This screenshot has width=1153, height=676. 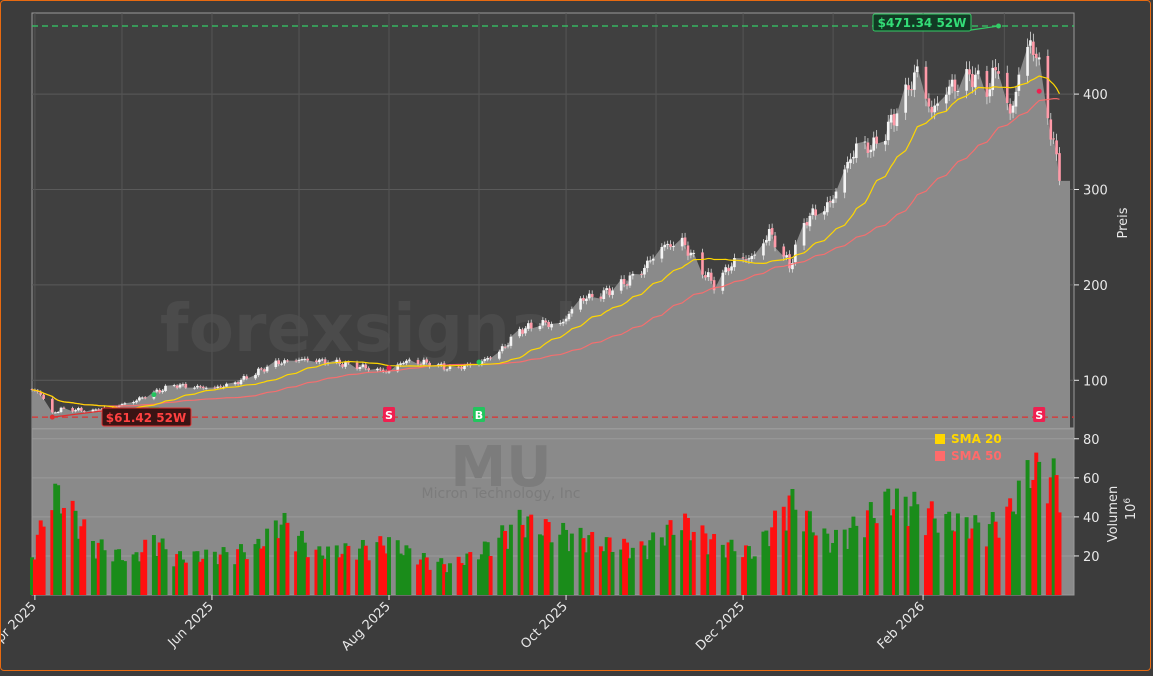 I want to click on volume-tick-label: 40, so click(x=1091, y=518).